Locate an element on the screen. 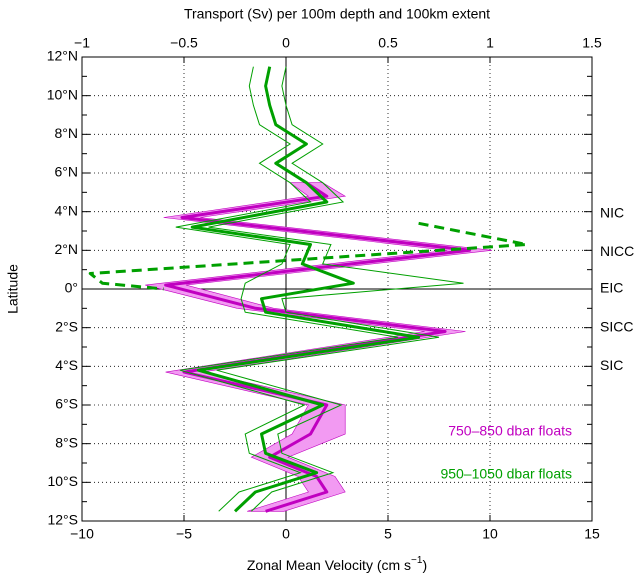  y-axis-title: Latitude is located at coordinates (13, 289).